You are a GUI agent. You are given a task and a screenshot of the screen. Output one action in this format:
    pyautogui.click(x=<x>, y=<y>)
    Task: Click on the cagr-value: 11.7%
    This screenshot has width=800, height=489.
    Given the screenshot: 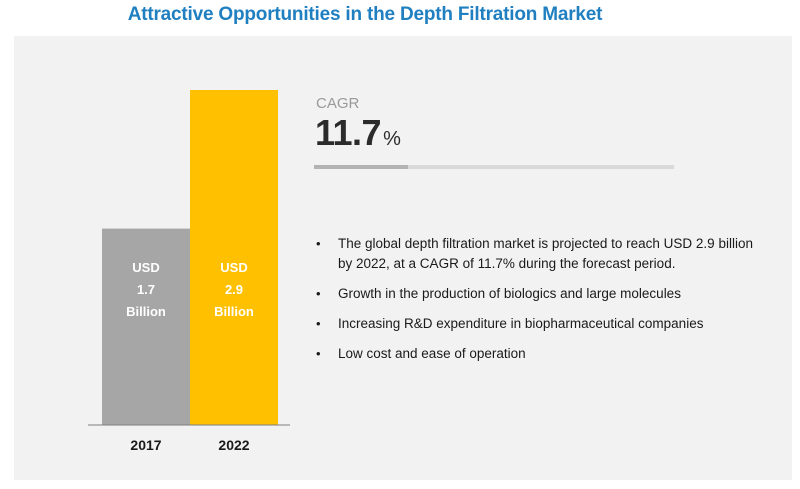 What is the action you would take?
    pyautogui.click(x=358, y=133)
    